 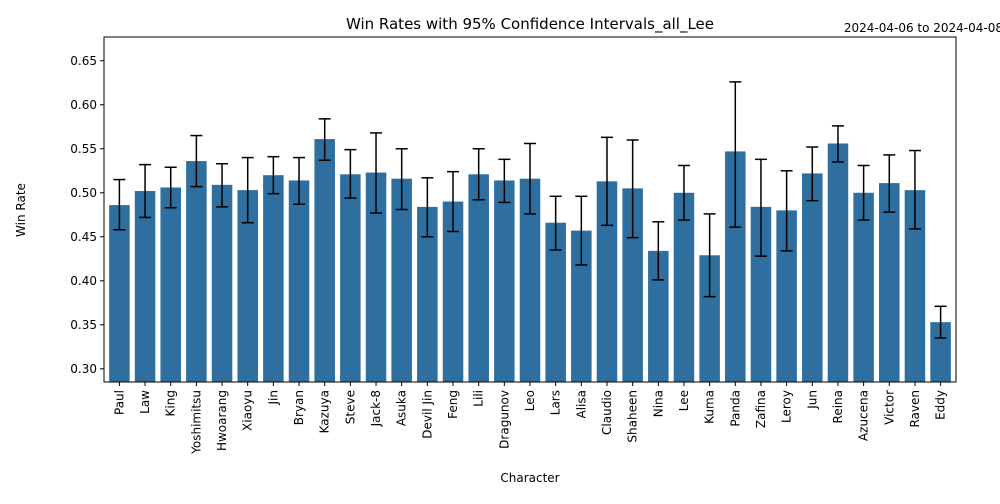 I want to click on bar-bryan, so click(x=299, y=281).